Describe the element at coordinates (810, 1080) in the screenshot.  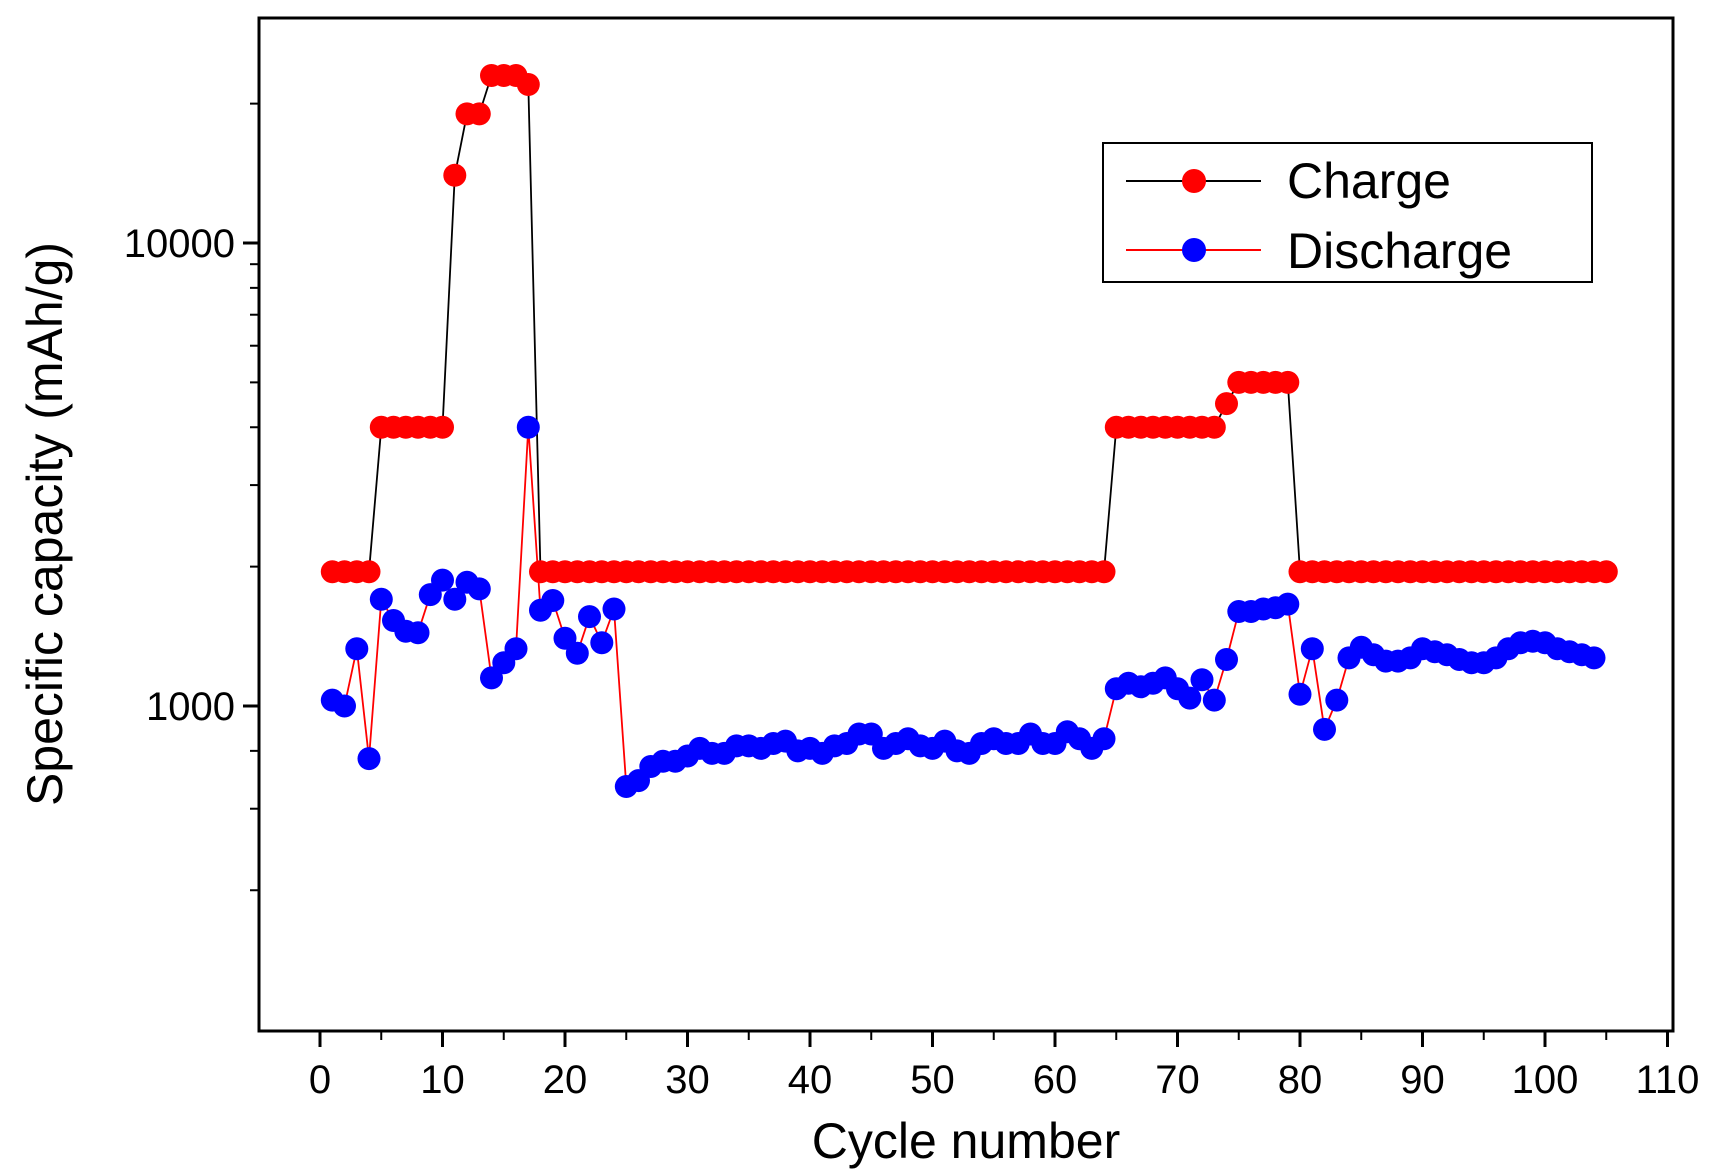
I see `x-tick-label: 40` at that location.